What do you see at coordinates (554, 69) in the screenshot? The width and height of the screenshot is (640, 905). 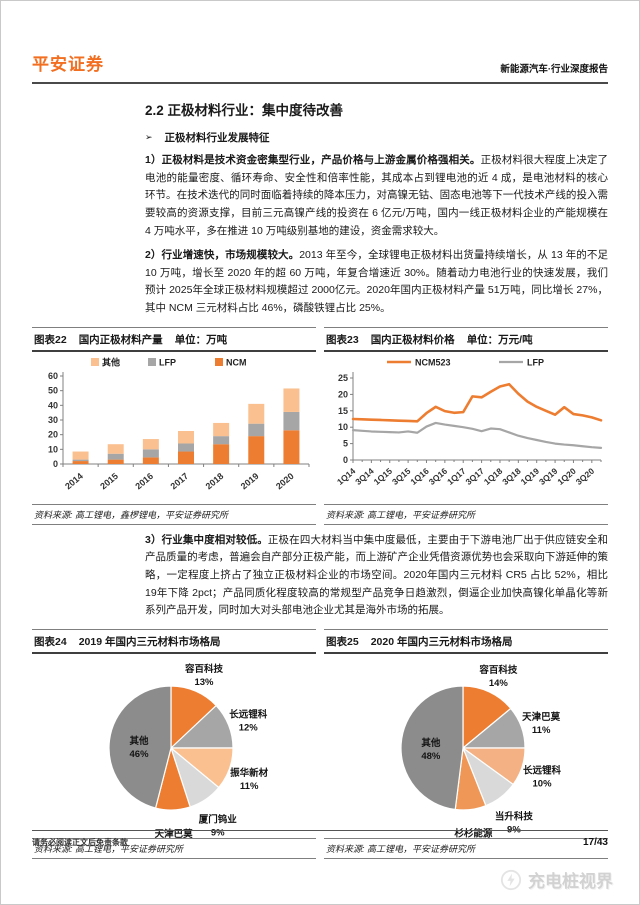 I see `report-type-label: 新能源汽车·行业深度报告` at bounding box center [554, 69].